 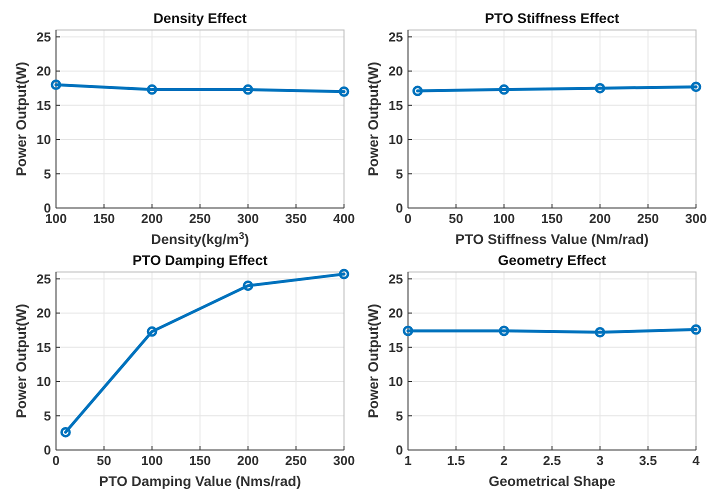 What do you see at coordinates (200, 260) in the screenshot?
I see `chart-title: PTO Damping Effect` at bounding box center [200, 260].